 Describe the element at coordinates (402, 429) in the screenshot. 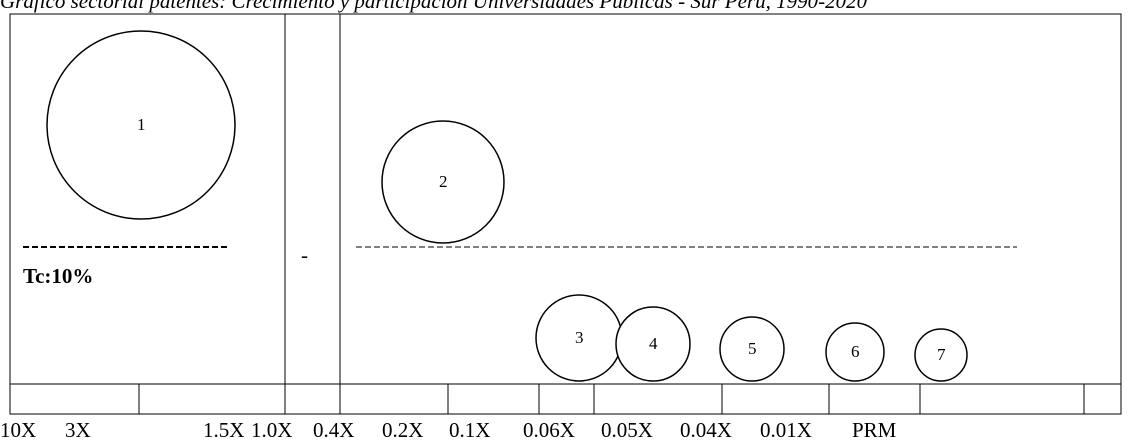

I see `x-tick-label: 0.2X` at that location.